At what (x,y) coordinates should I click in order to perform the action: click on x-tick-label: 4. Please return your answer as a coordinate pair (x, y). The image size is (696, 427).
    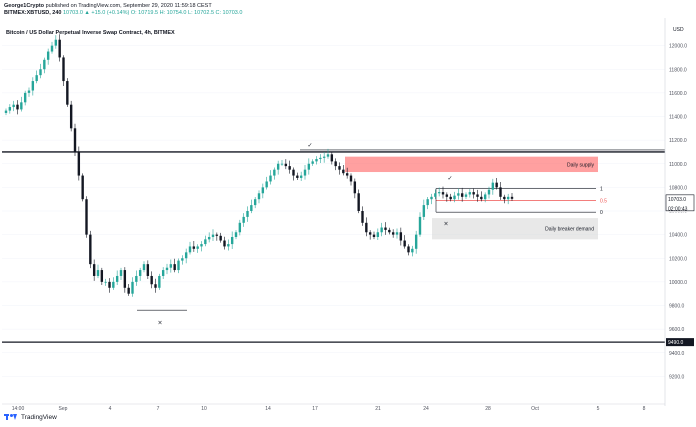
    Looking at the image, I should click on (110, 409).